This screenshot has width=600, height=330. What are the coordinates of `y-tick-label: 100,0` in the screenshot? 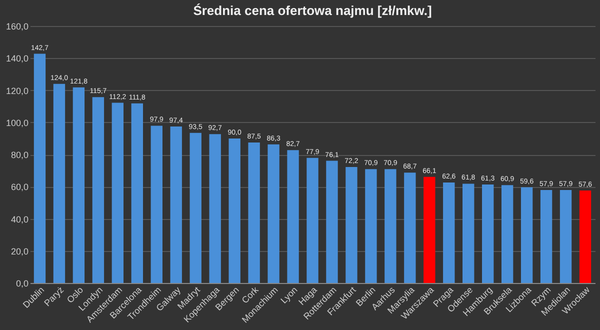 It's located at (17, 123).